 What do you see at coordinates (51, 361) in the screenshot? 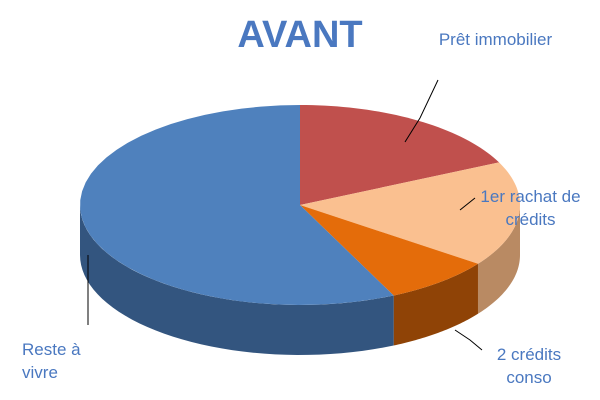
I see `slice-label: Reste à vivre` at bounding box center [51, 361].